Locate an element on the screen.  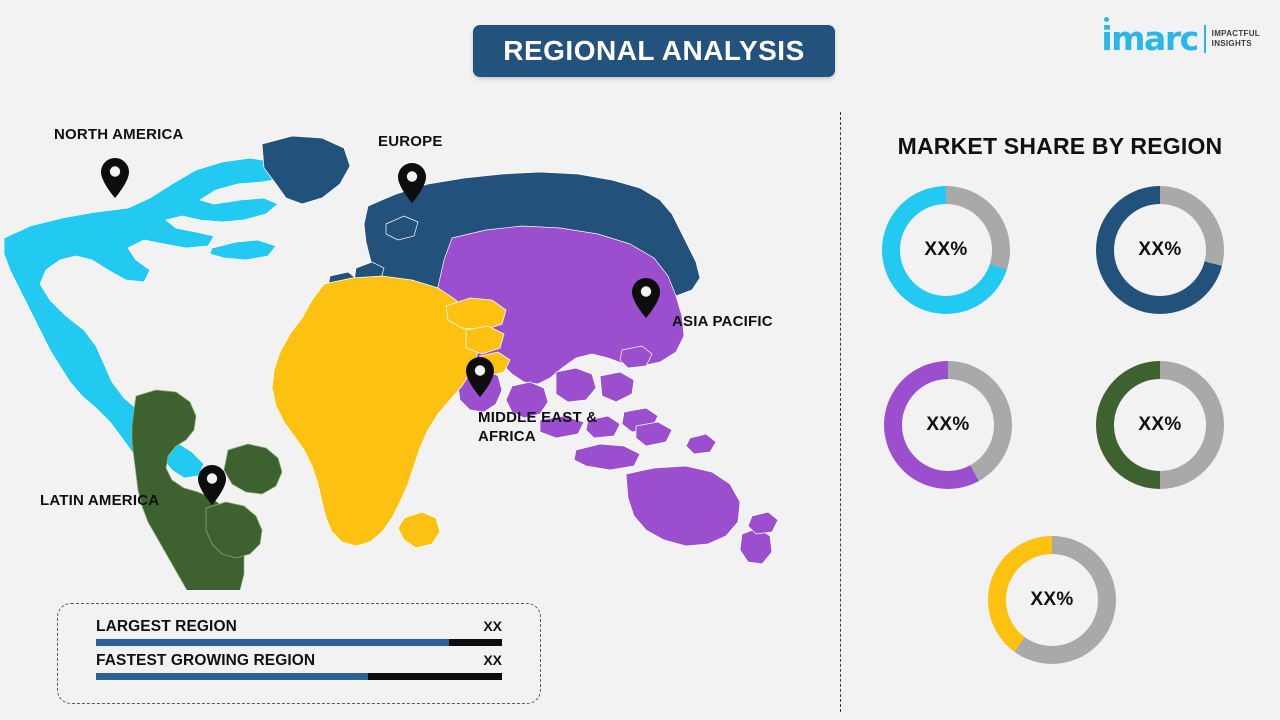
logo-tagline-line2: INSIGHTS is located at coordinates (1231, 43).